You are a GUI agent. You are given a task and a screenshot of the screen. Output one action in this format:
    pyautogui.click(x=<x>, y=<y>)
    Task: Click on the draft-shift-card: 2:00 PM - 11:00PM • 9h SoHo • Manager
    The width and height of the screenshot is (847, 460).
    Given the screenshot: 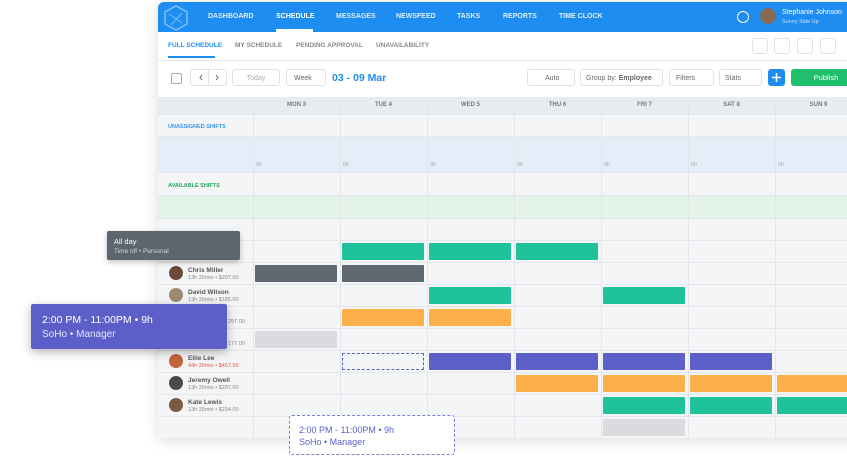 What is the action you would take?
    pyautogui.click(x=372, y=435)
    